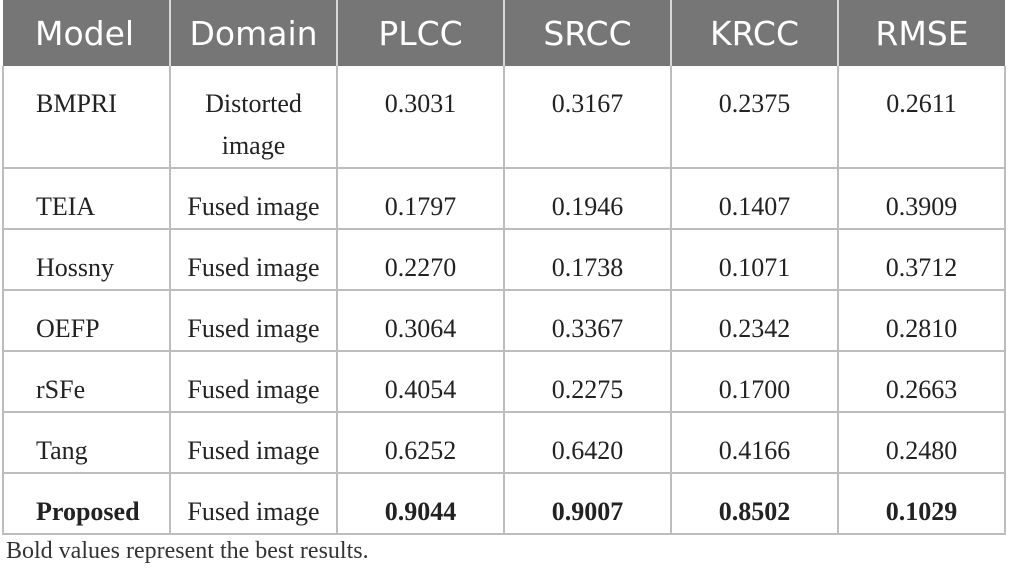 The width and height of the screenshot is (1012, 573). I want to click on table-cell: 0.1700, so click(754, 382).